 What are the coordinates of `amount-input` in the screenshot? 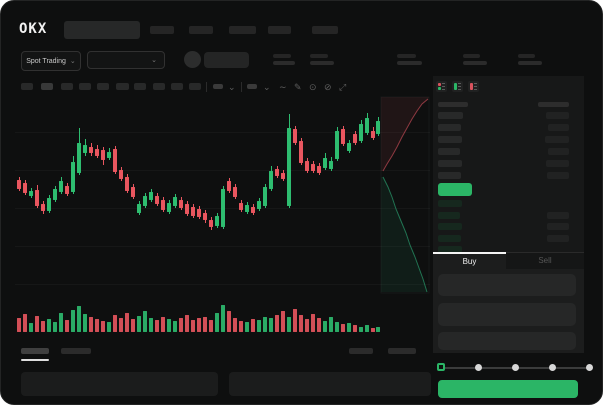 It's located at (507, 314).